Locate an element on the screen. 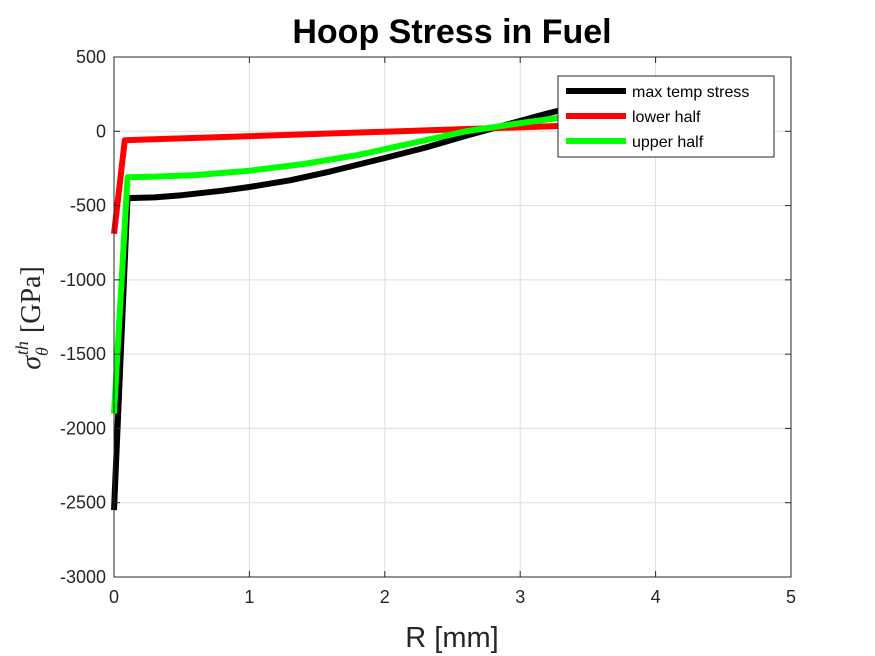 The height and width of the screenshot is (656, 875). y-tick-label: 0 is located at coordinates (101, 131).